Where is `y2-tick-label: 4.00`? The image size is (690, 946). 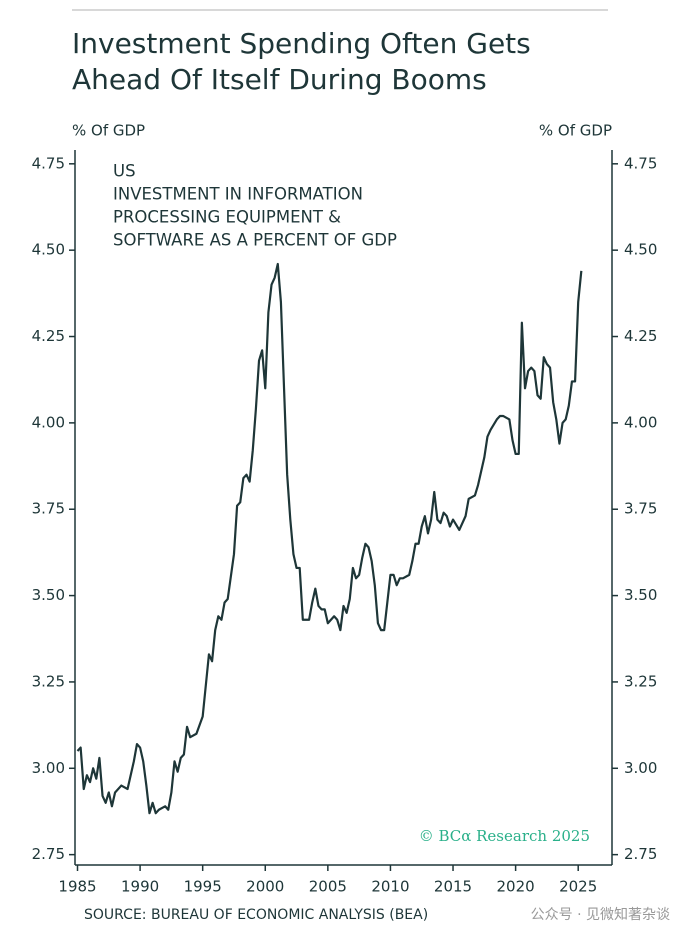 y2-tick-label: 4.00 is located at coordinates (640, 422).